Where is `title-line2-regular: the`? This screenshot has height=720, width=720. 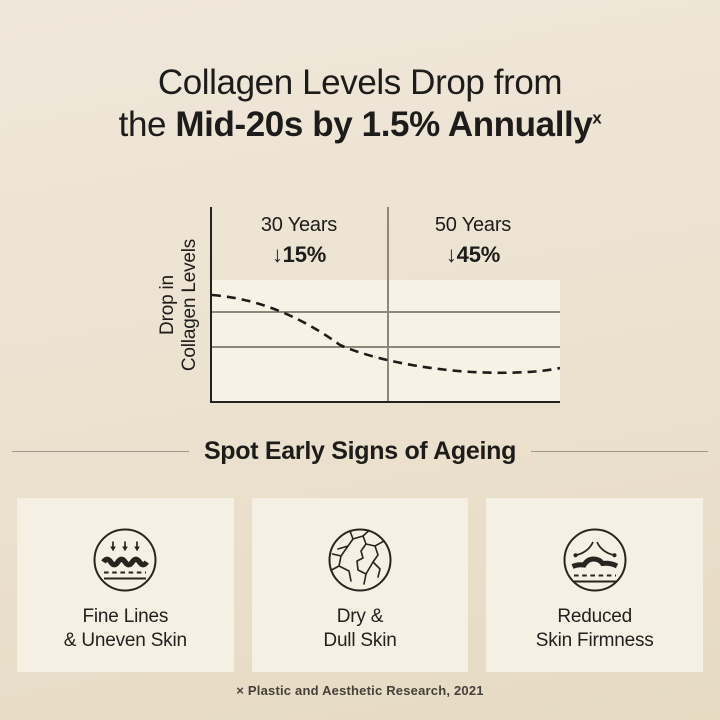
title-line2-regular: the is located at coordinates (147, 124).